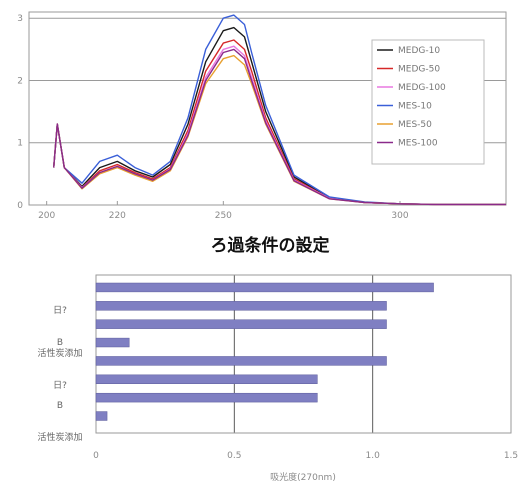 The image size is (521, 488). Describe the element at coordinates (415, 125) in the screenshot. I see `legend-entry: MES-50` at that location.